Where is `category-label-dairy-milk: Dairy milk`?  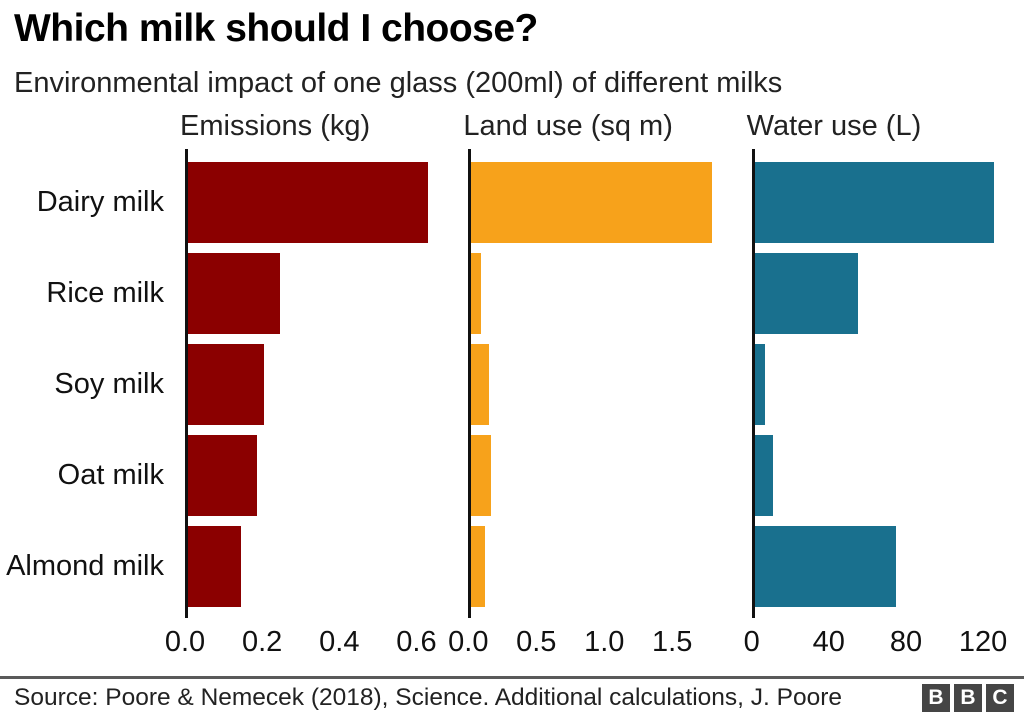 category-label-dairy-milk: Dairy milk is located at coordinates (100, 202).